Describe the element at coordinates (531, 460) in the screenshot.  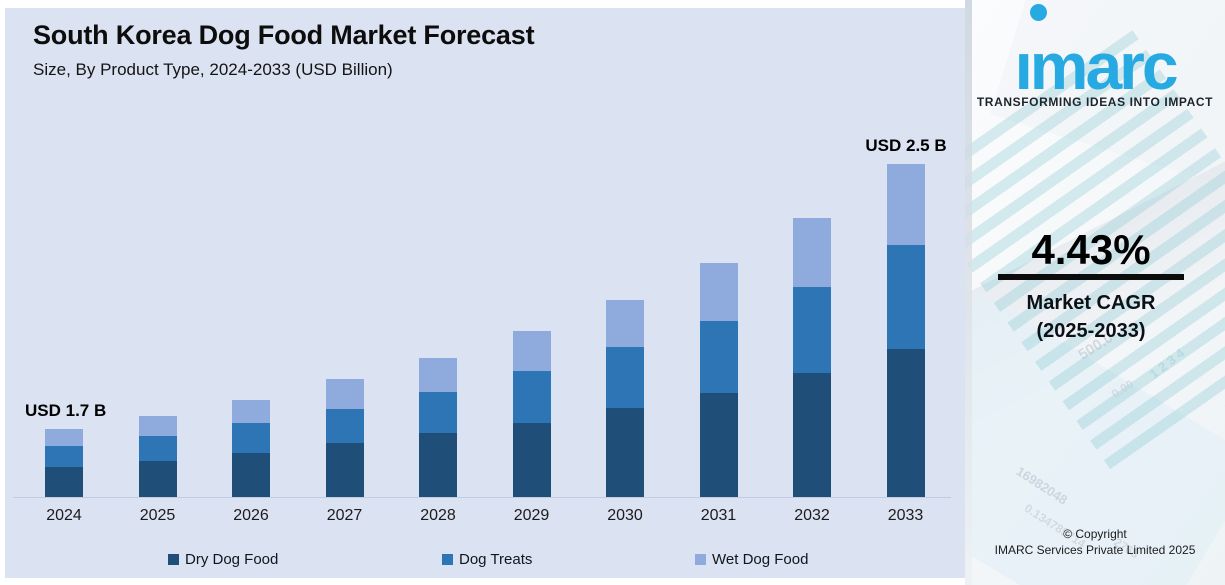
I see `bar-2029-segment-dry-dog-food` at that location.